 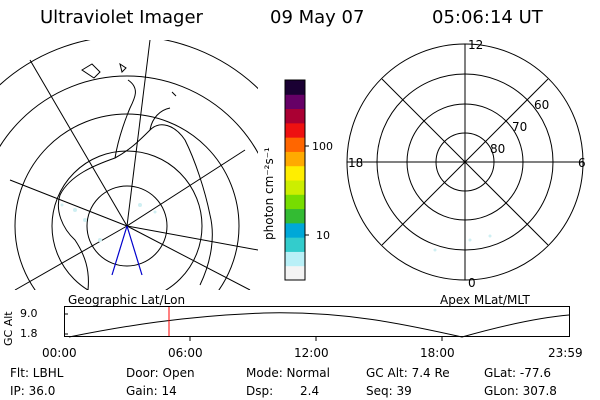 What do you see at coordinates (121, 17) in the screenshot?
I see `app-title: Ultraviolet Imager` at bounding box center [121, 17].